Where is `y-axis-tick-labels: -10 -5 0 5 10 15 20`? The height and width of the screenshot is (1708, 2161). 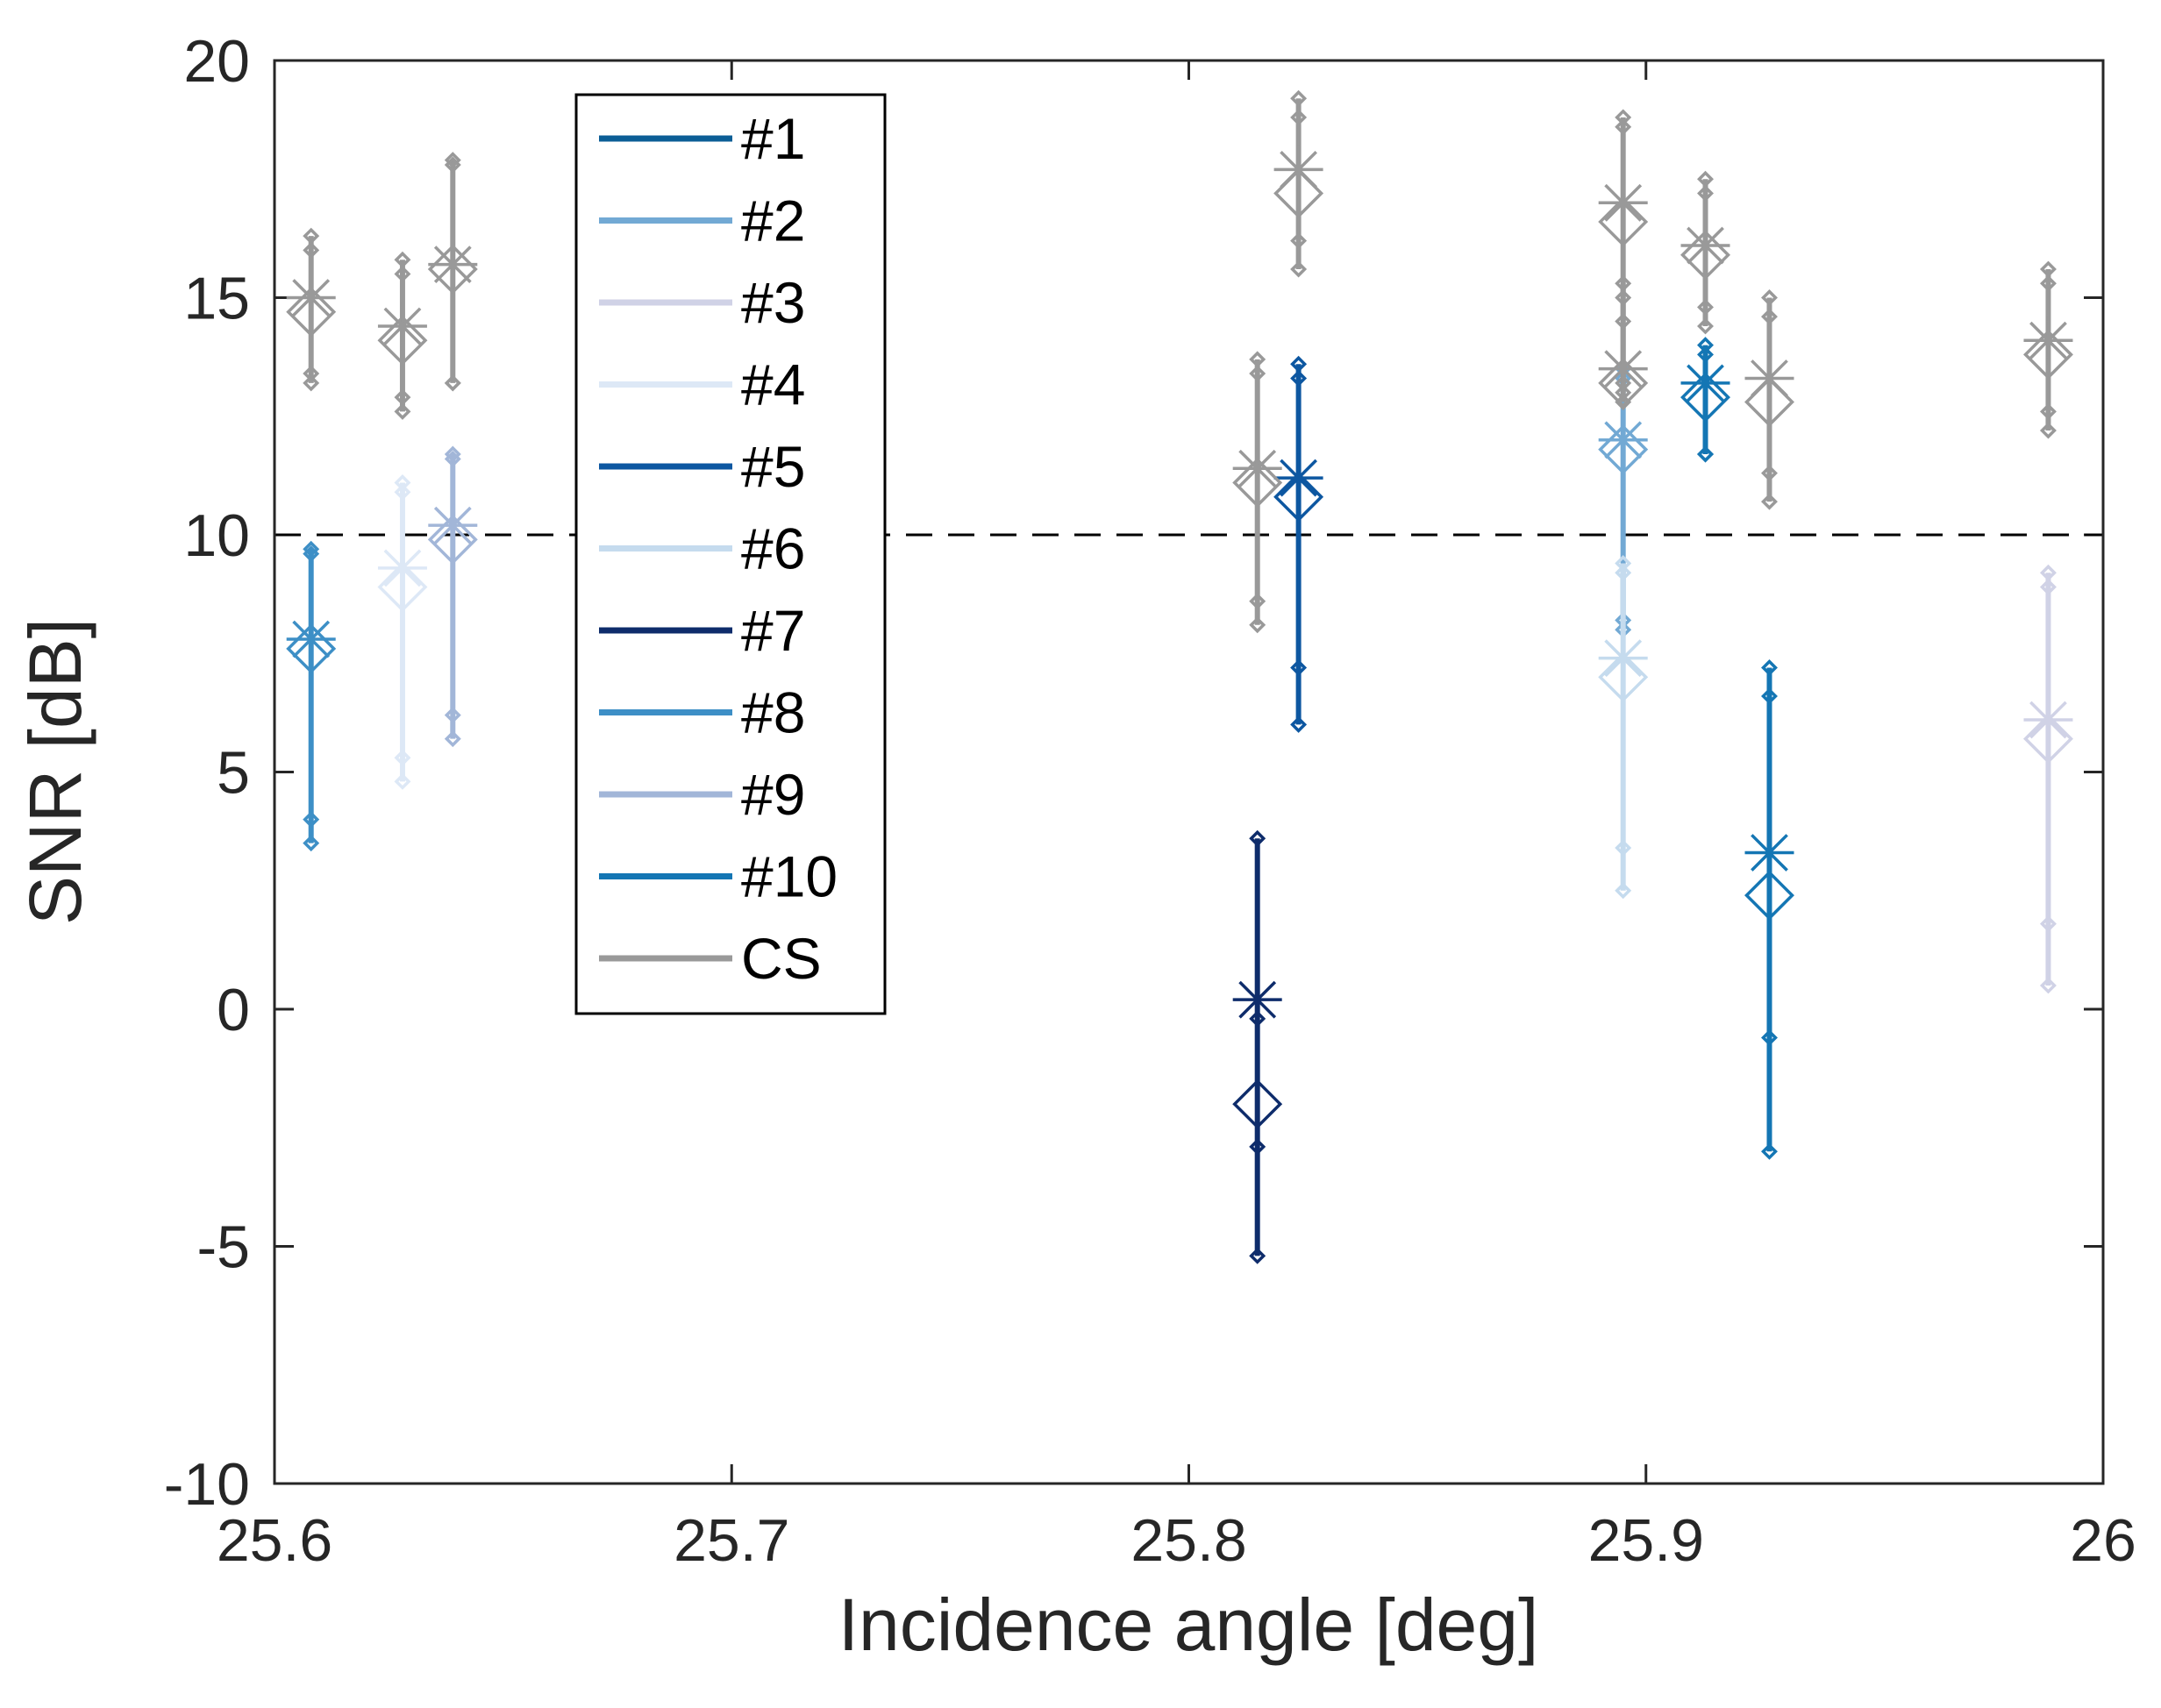 y-axis-tick-labels: -10 -5 0 5 10 15 20 is located at coordinates (207, 773).